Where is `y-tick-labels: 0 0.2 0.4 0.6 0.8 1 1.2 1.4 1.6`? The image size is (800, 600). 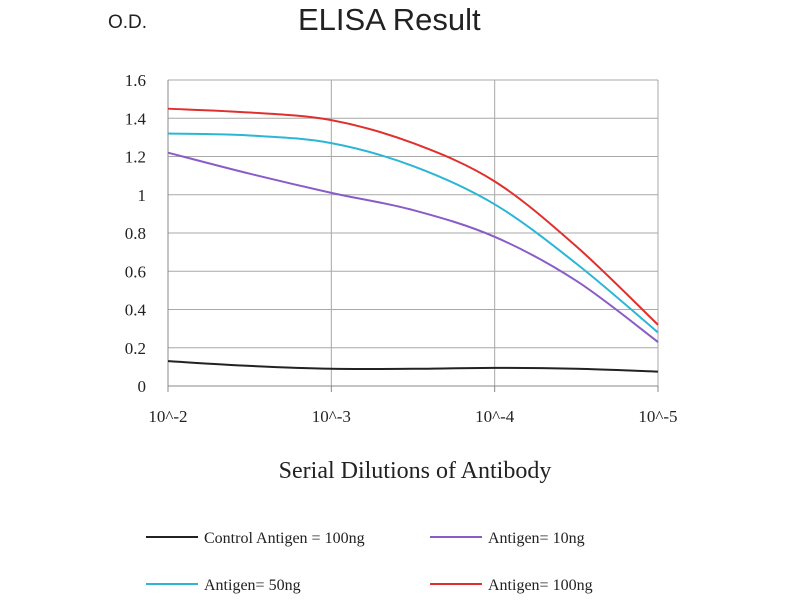
y-tick-labels: 0 0.2 0.4 0.6 0.8 1 1.2 1.4 1.6 is located at coordinates (136, 233).